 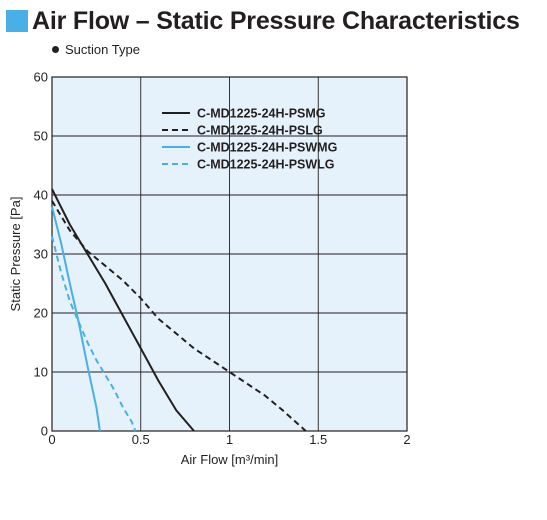 I want to click on y-axis-label: Static Pressure [Pa], so click(x=15, y=254).